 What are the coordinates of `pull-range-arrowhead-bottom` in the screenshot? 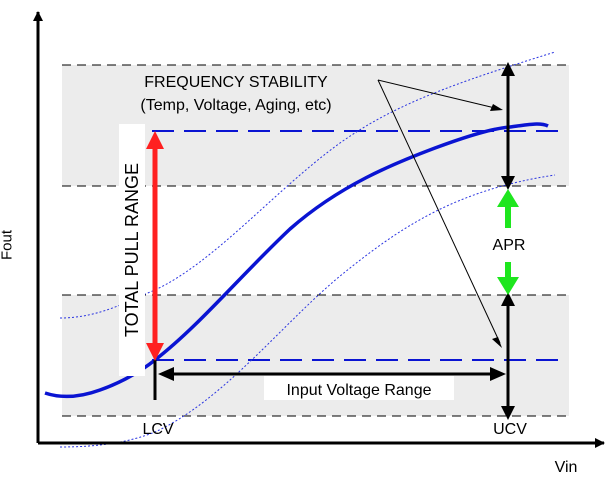 It's located at (155, 352).